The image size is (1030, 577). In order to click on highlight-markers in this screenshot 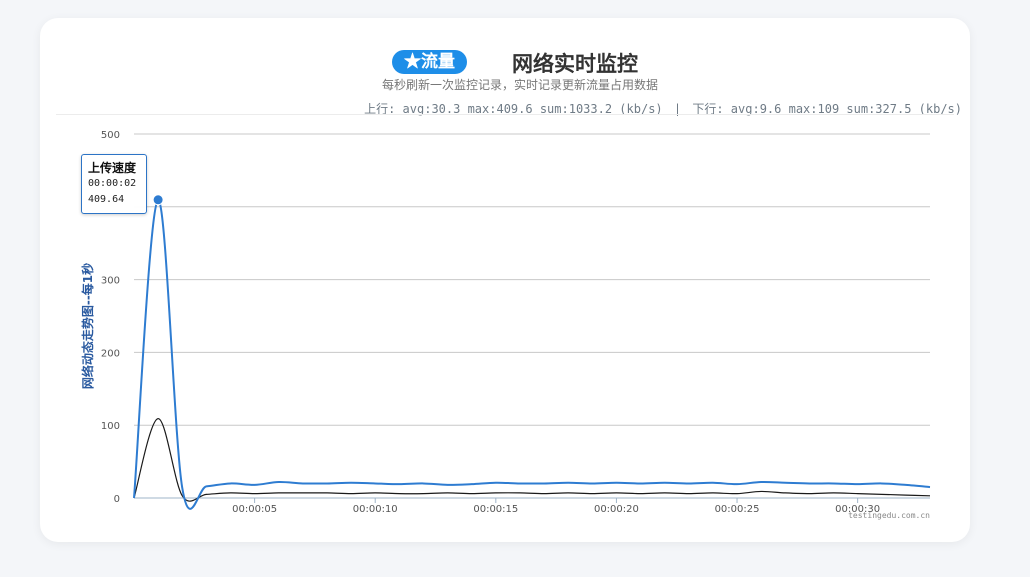, I will do `click(158, 200)`.